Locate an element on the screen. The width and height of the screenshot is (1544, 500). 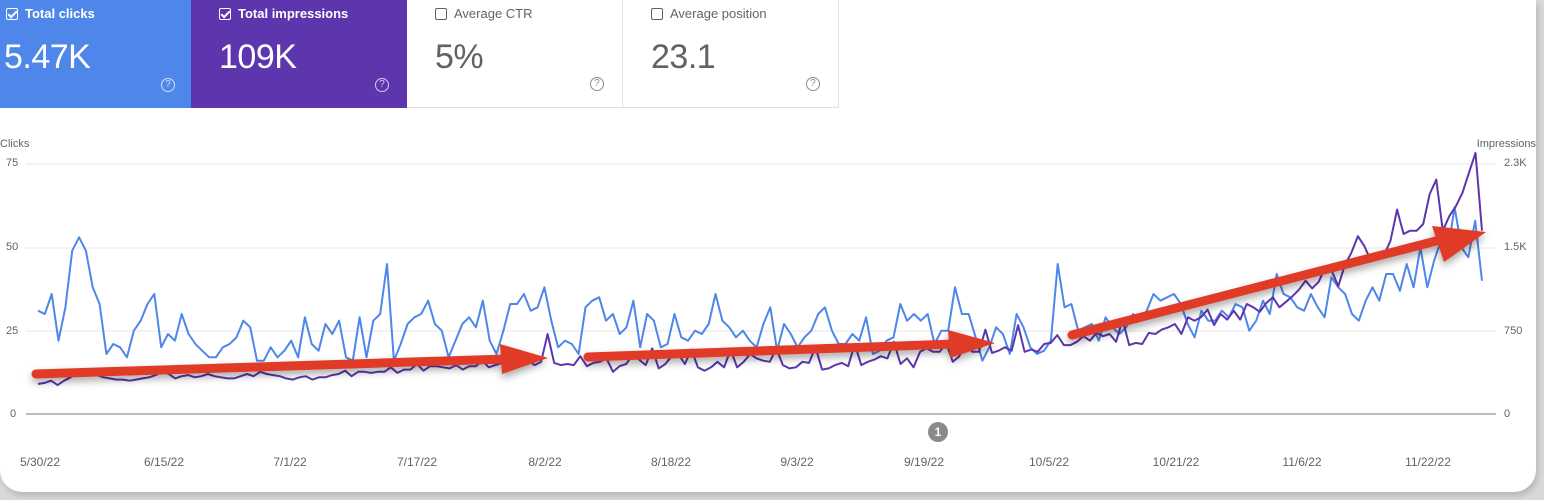
y-axis-left-title: Clicks is located at coordinates (15, 144).